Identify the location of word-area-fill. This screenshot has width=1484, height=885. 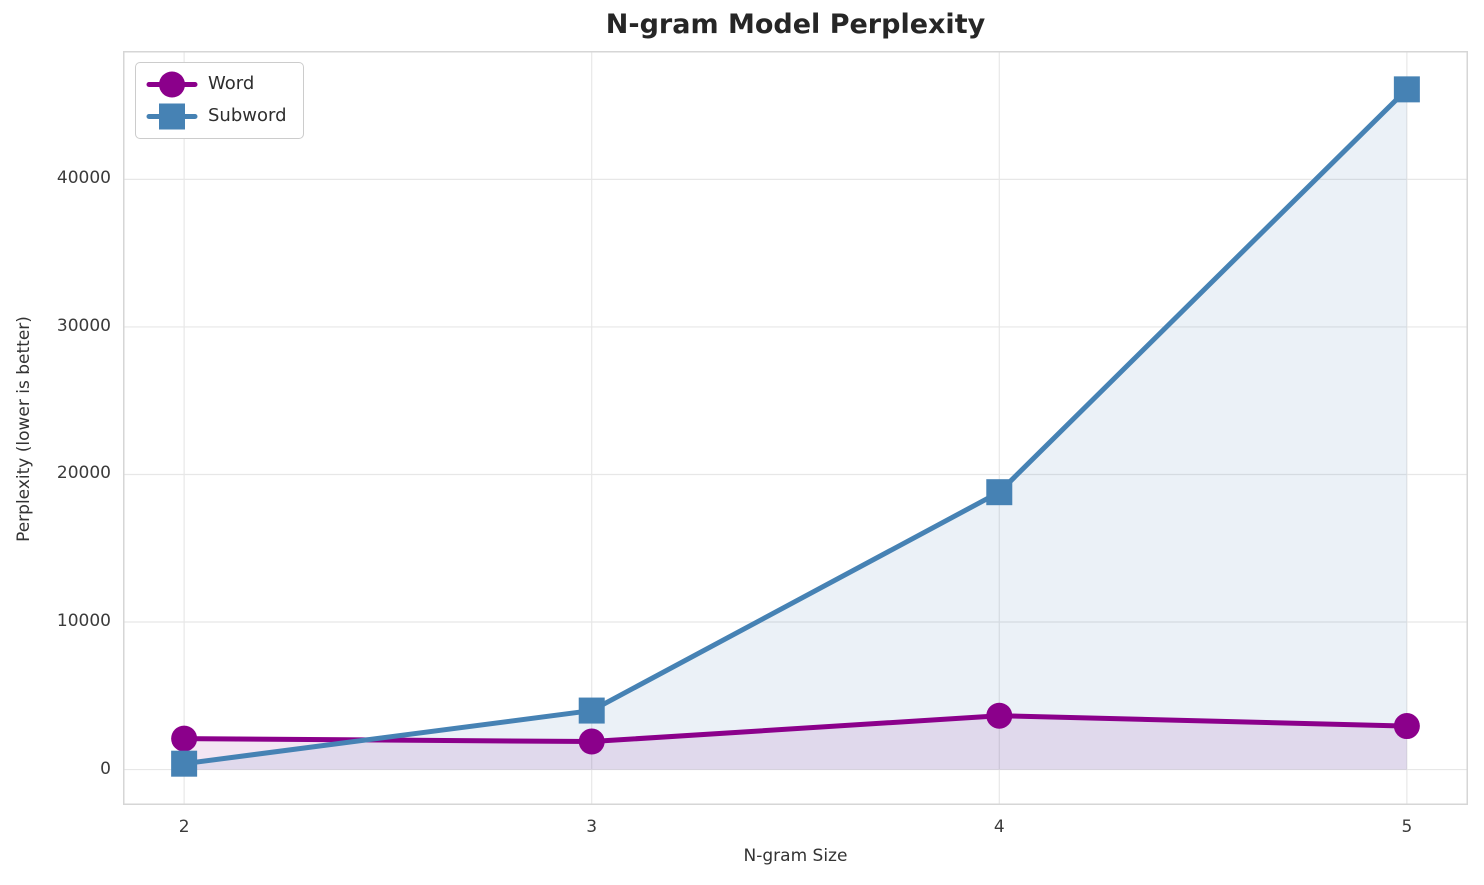
(795, 742).